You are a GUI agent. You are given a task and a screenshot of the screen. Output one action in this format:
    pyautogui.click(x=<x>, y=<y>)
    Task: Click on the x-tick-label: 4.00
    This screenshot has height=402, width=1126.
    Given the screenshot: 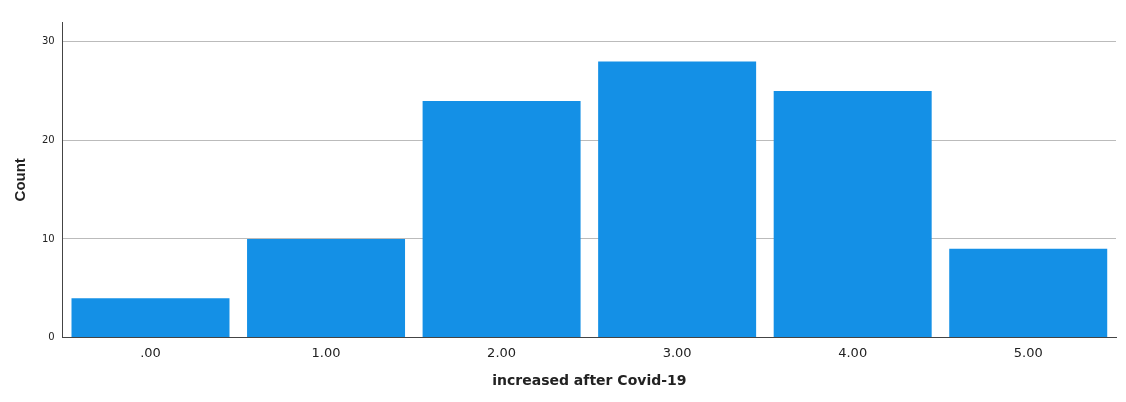 What is the action you would take?
    pyautogui.click(x=853, y=352)
    